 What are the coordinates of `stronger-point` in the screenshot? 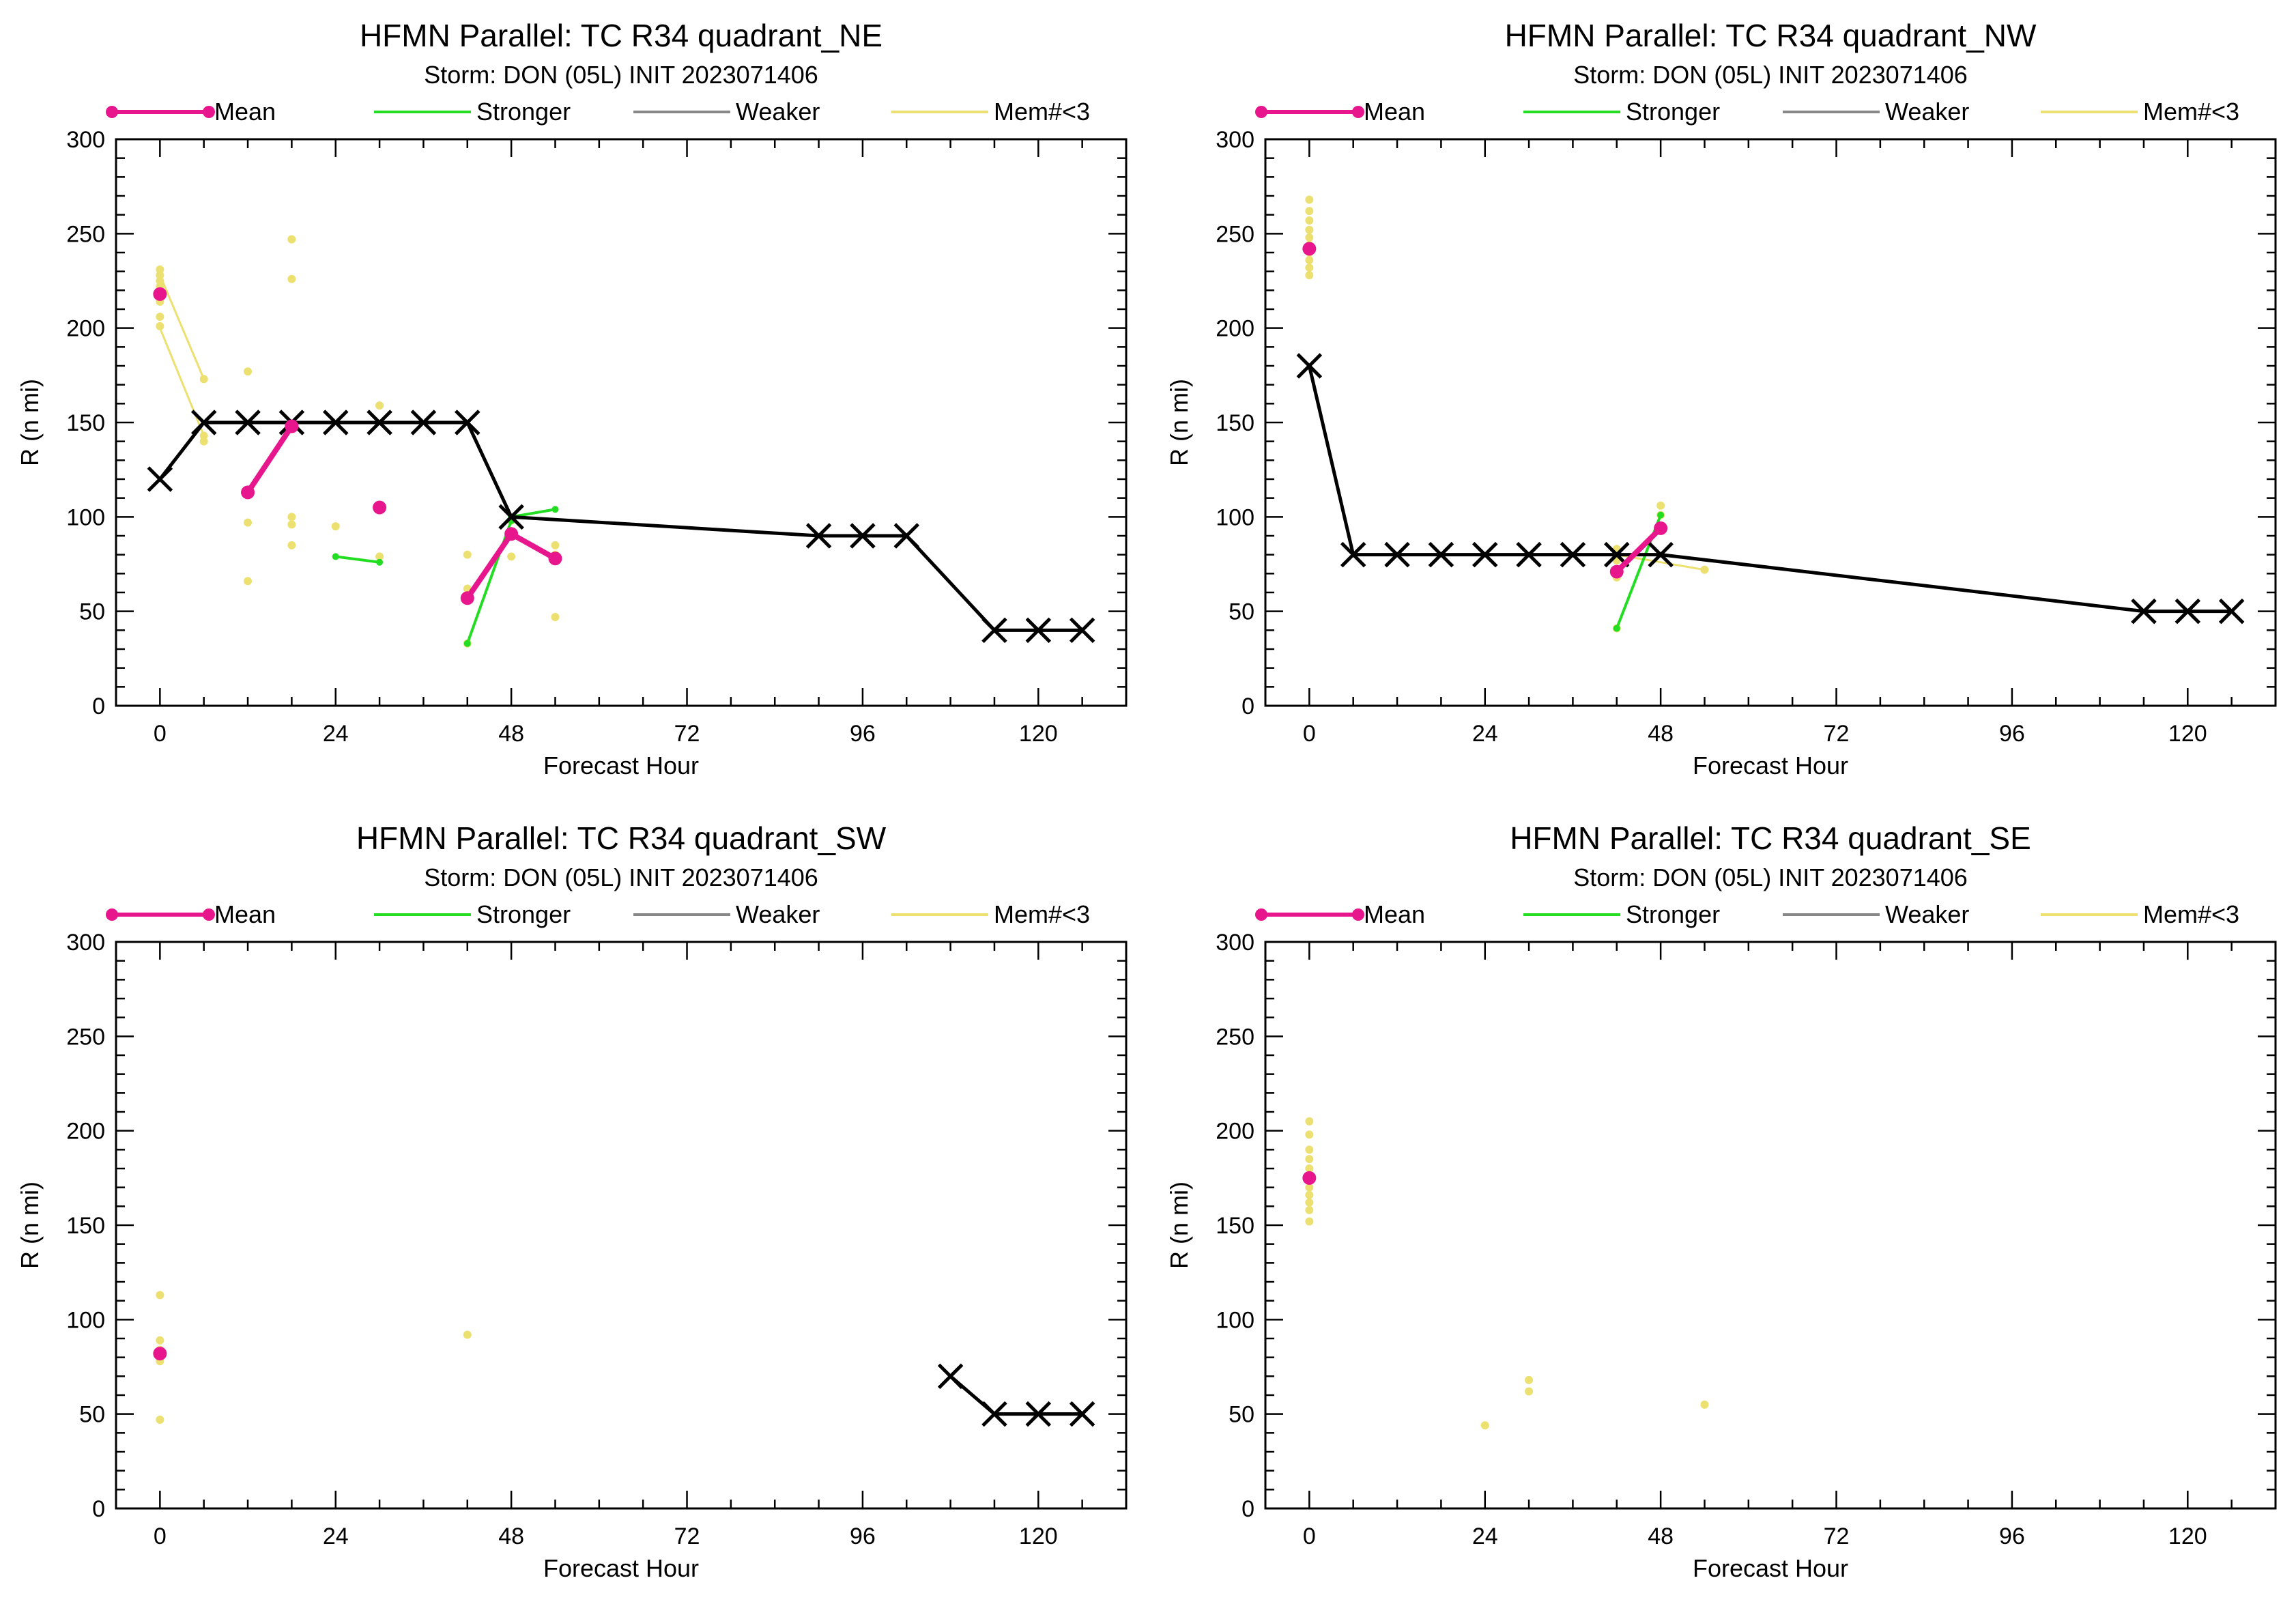 It's located at (336, 556).